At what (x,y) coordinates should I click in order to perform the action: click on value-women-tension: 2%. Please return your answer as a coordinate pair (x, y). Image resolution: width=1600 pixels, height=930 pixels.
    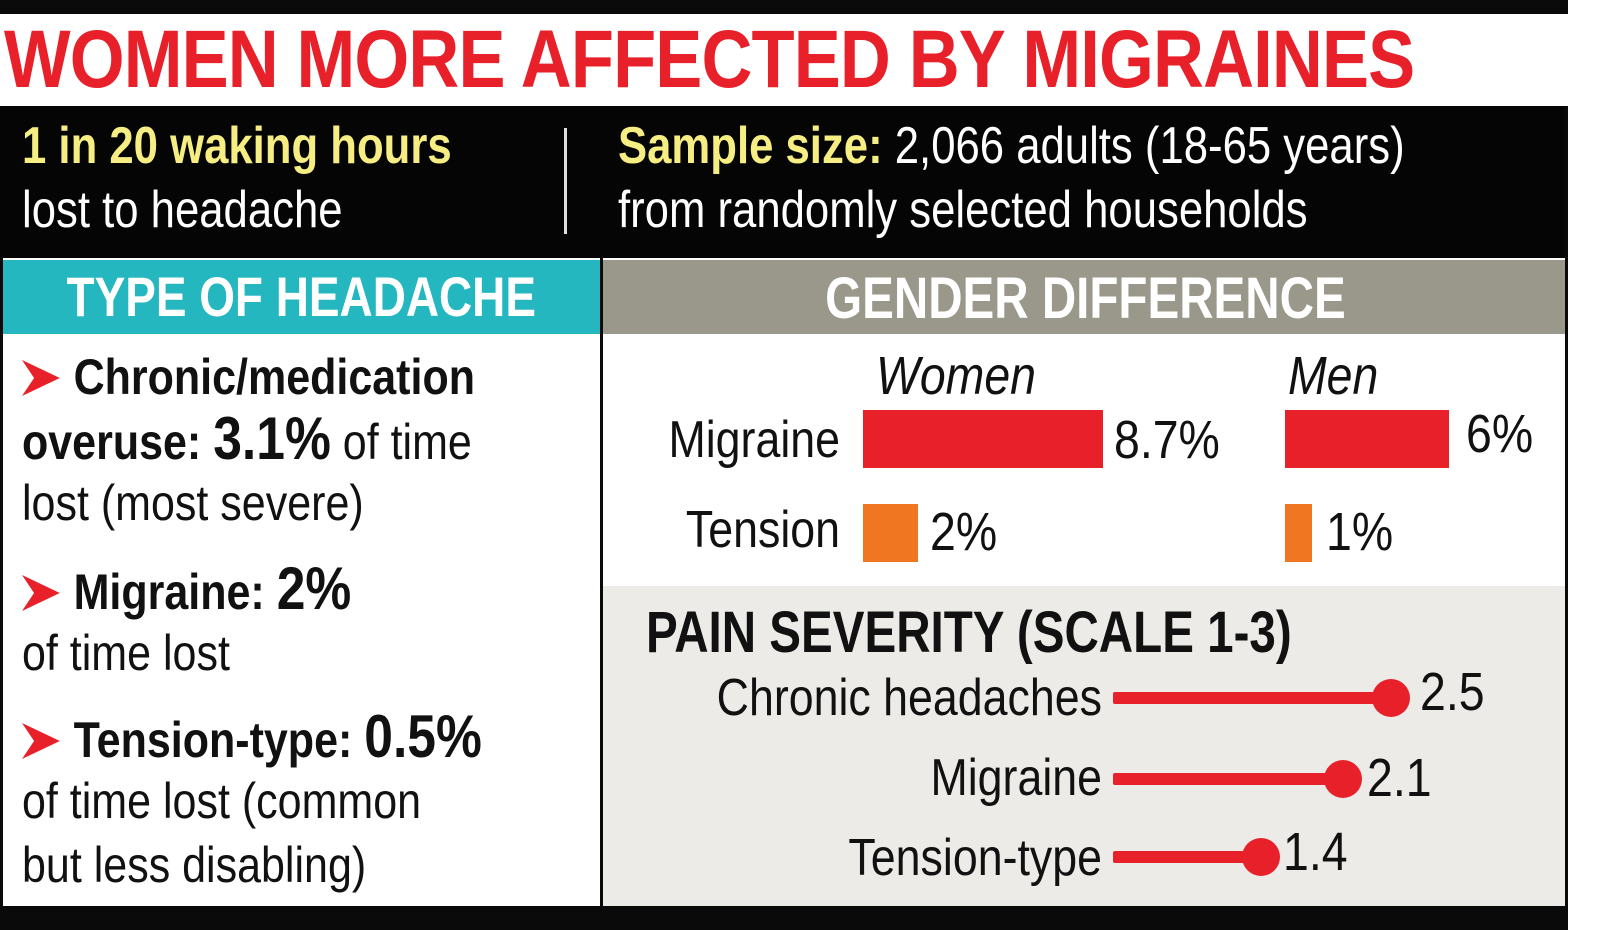
    Looking at the image, I should click on (964, 532).